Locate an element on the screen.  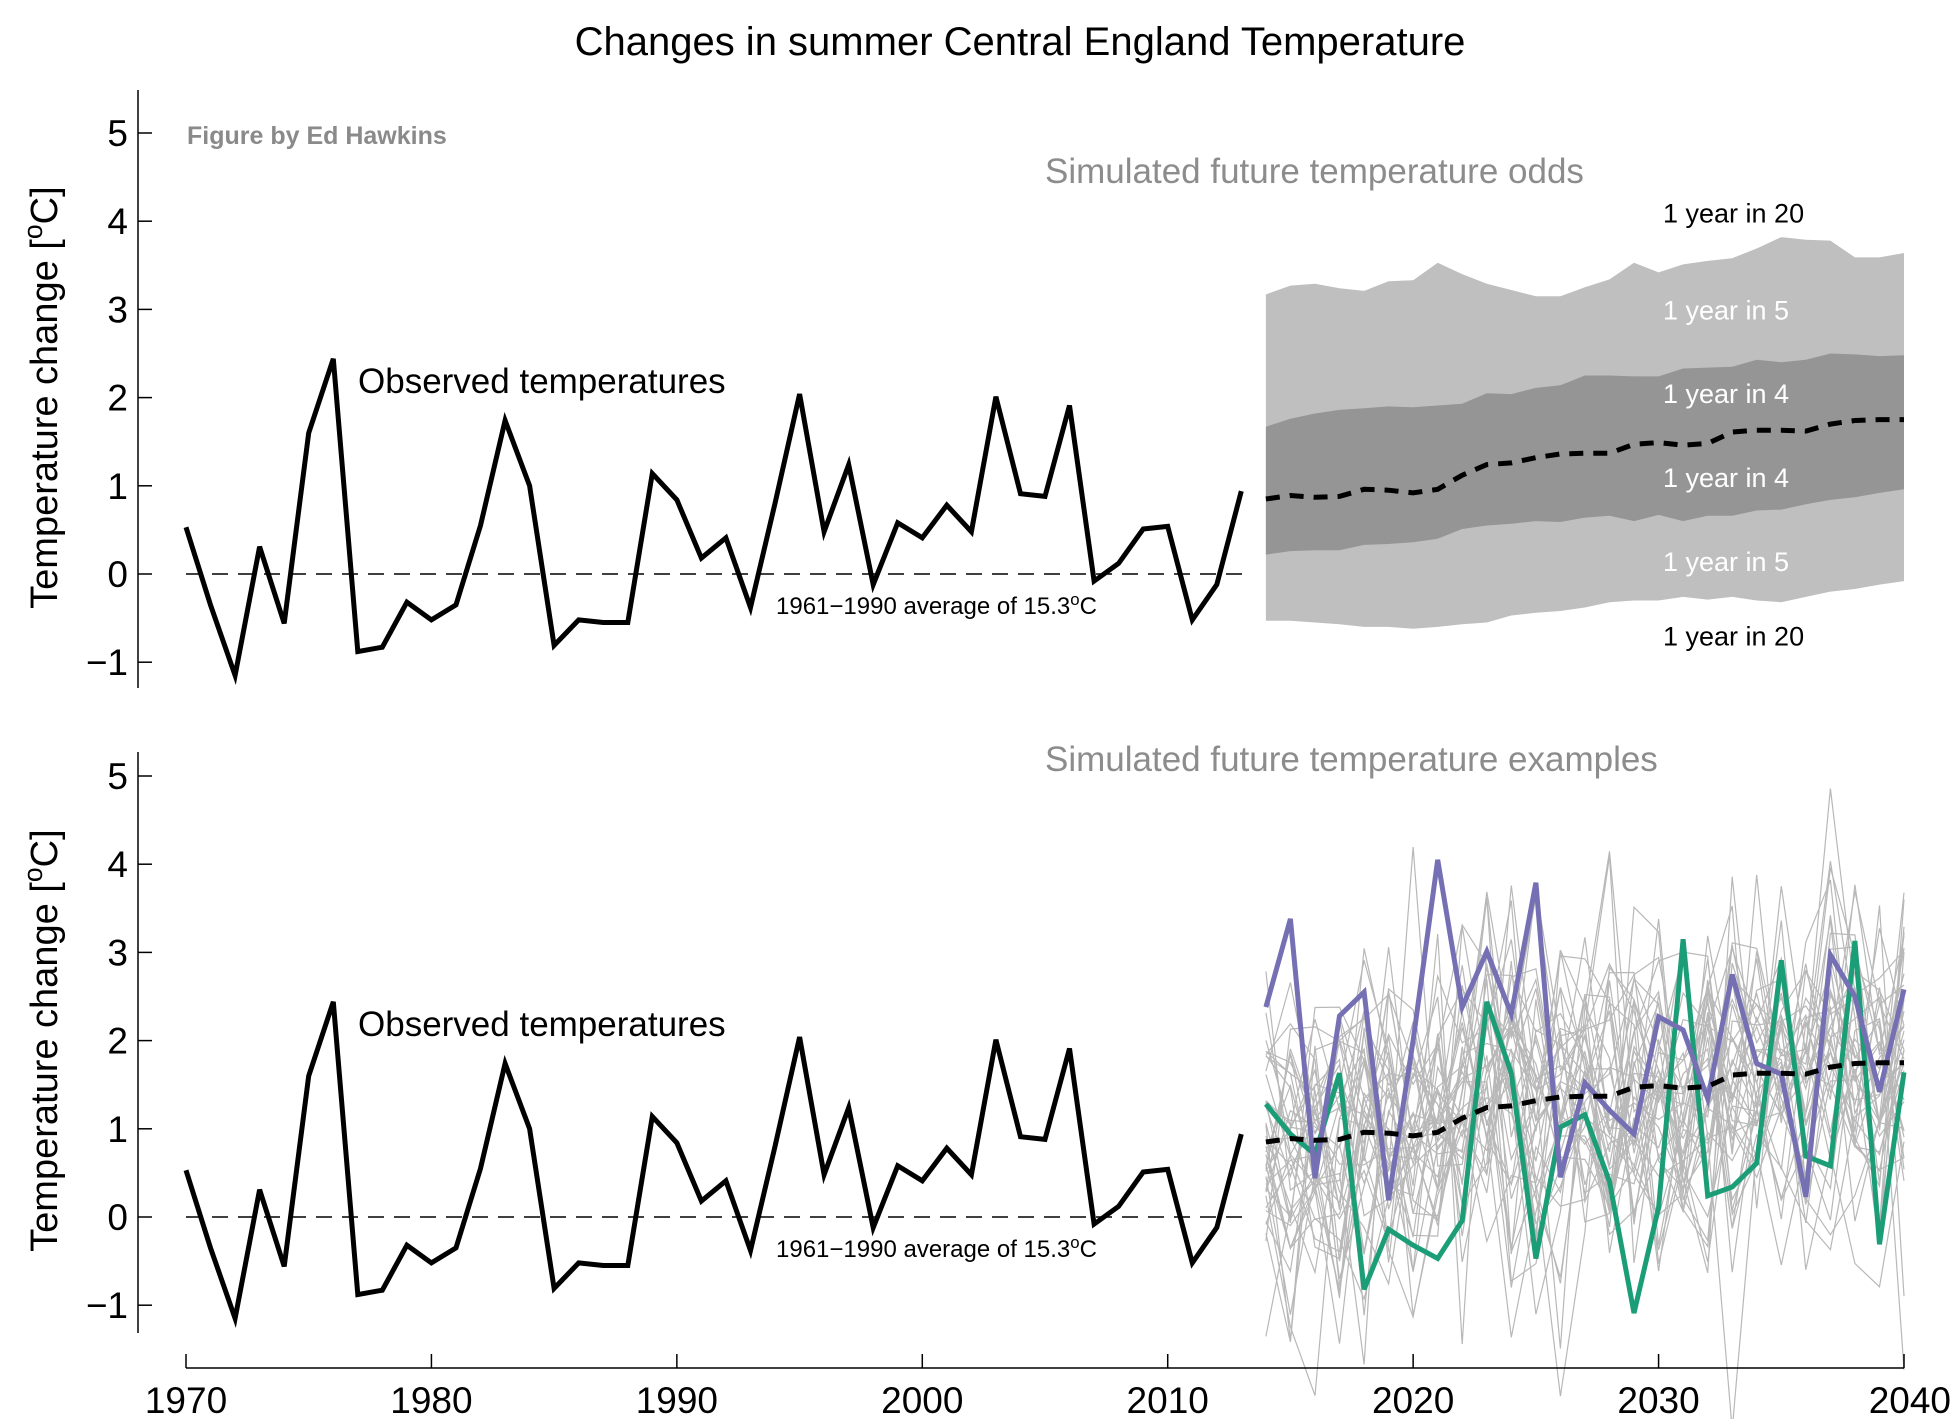
bot-y-label: Temperature change [oC] is located at coordinates (42, 1040).